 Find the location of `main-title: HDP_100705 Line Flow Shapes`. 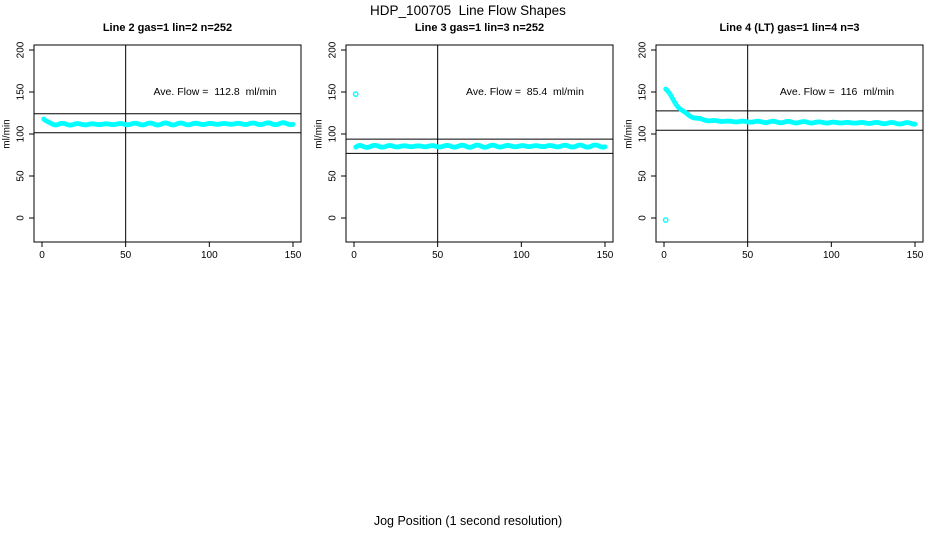

main-title: HDP_100705 Line Flow Shapes is located at coordinates (468, 10).